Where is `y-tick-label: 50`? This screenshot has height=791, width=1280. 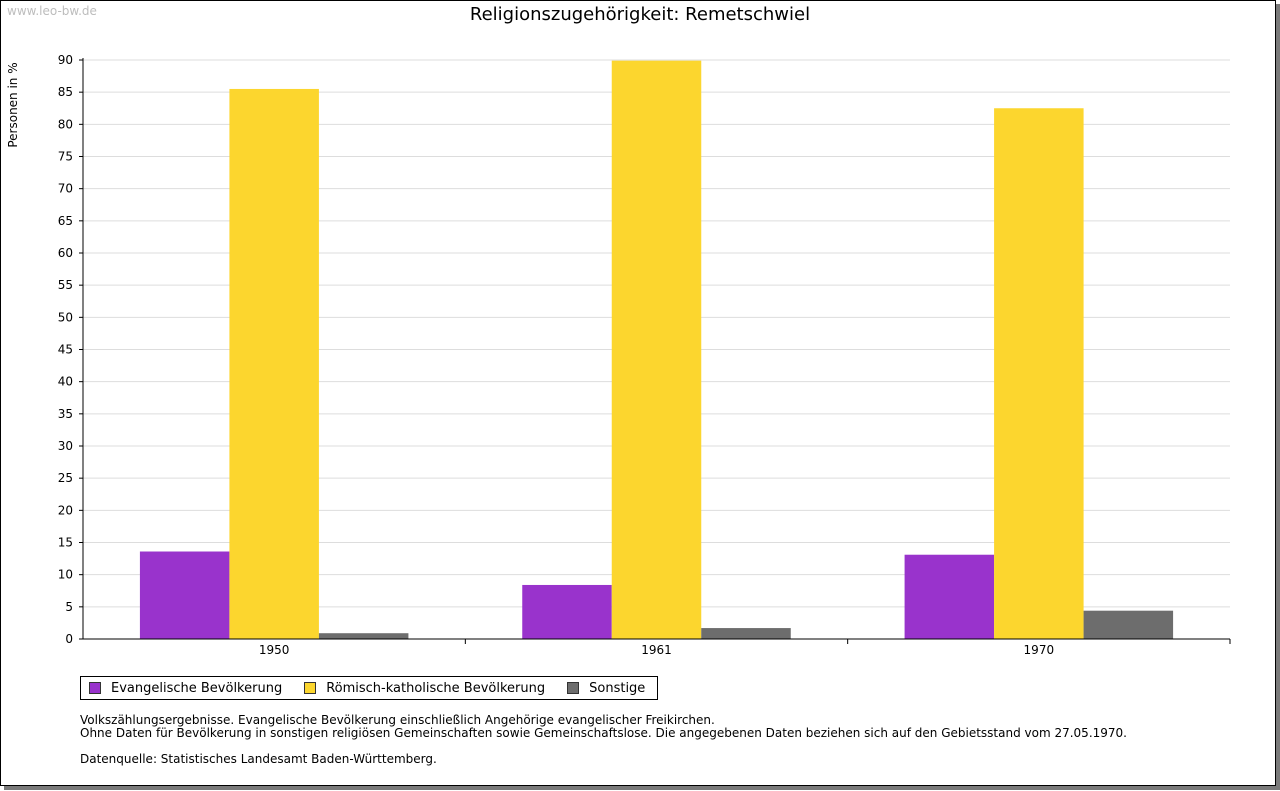
y-tick-label: 50 is located at coordinates (65, 317).